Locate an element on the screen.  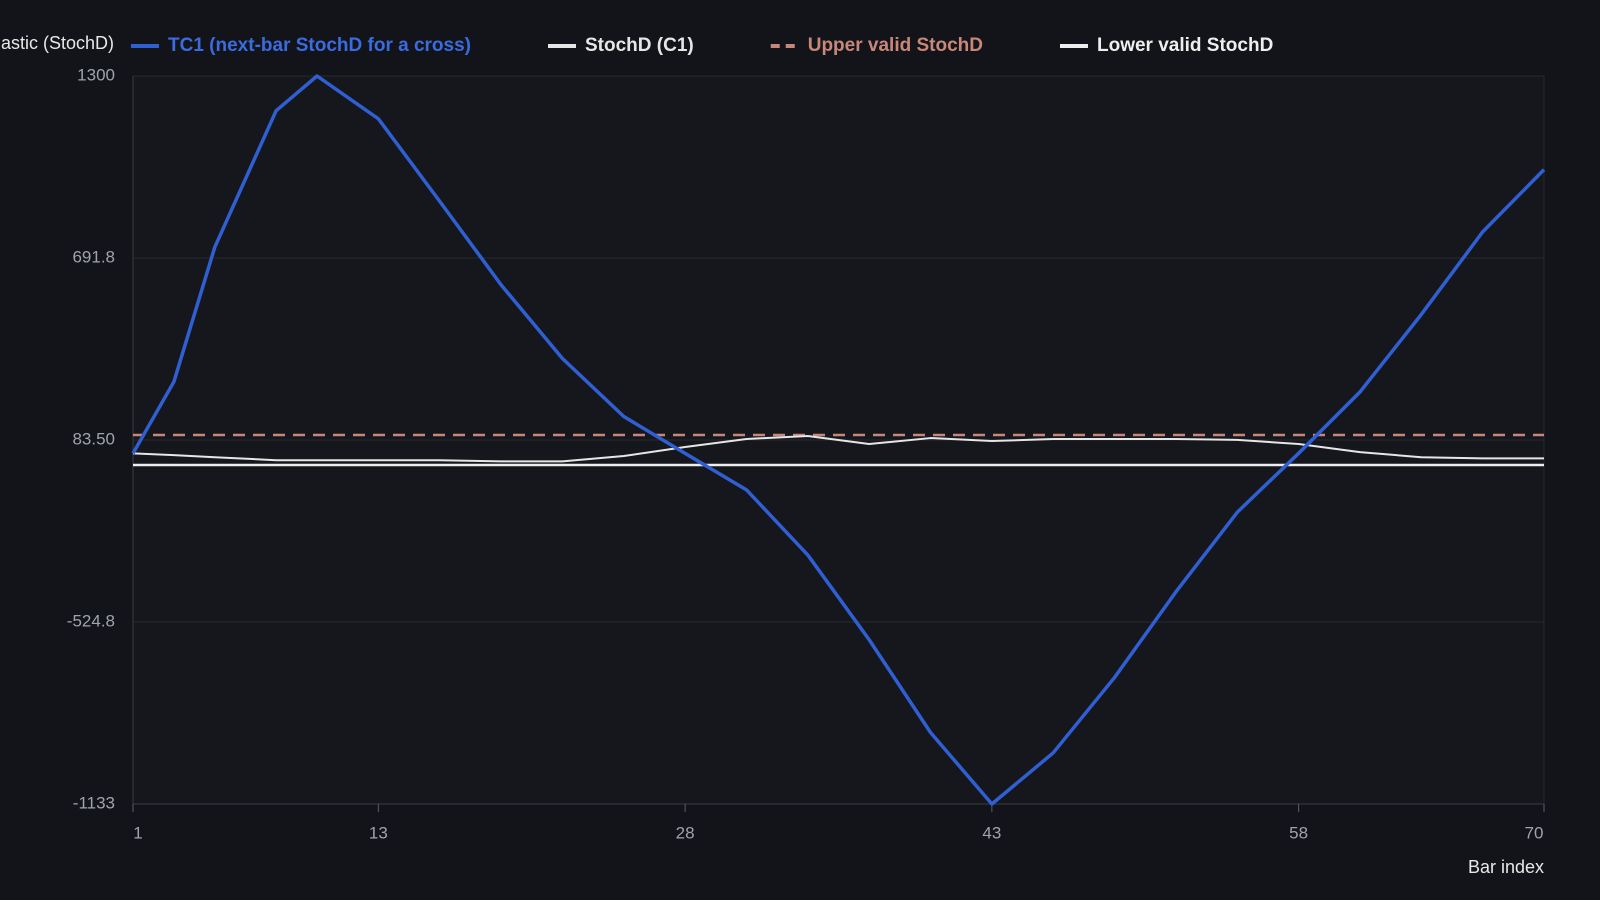
x-tick-label: 70 is located at coordinates (1534, 832).